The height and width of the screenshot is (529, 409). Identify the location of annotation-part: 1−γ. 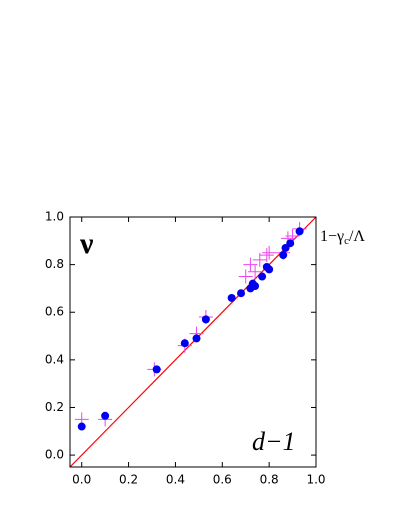
(332, 236).